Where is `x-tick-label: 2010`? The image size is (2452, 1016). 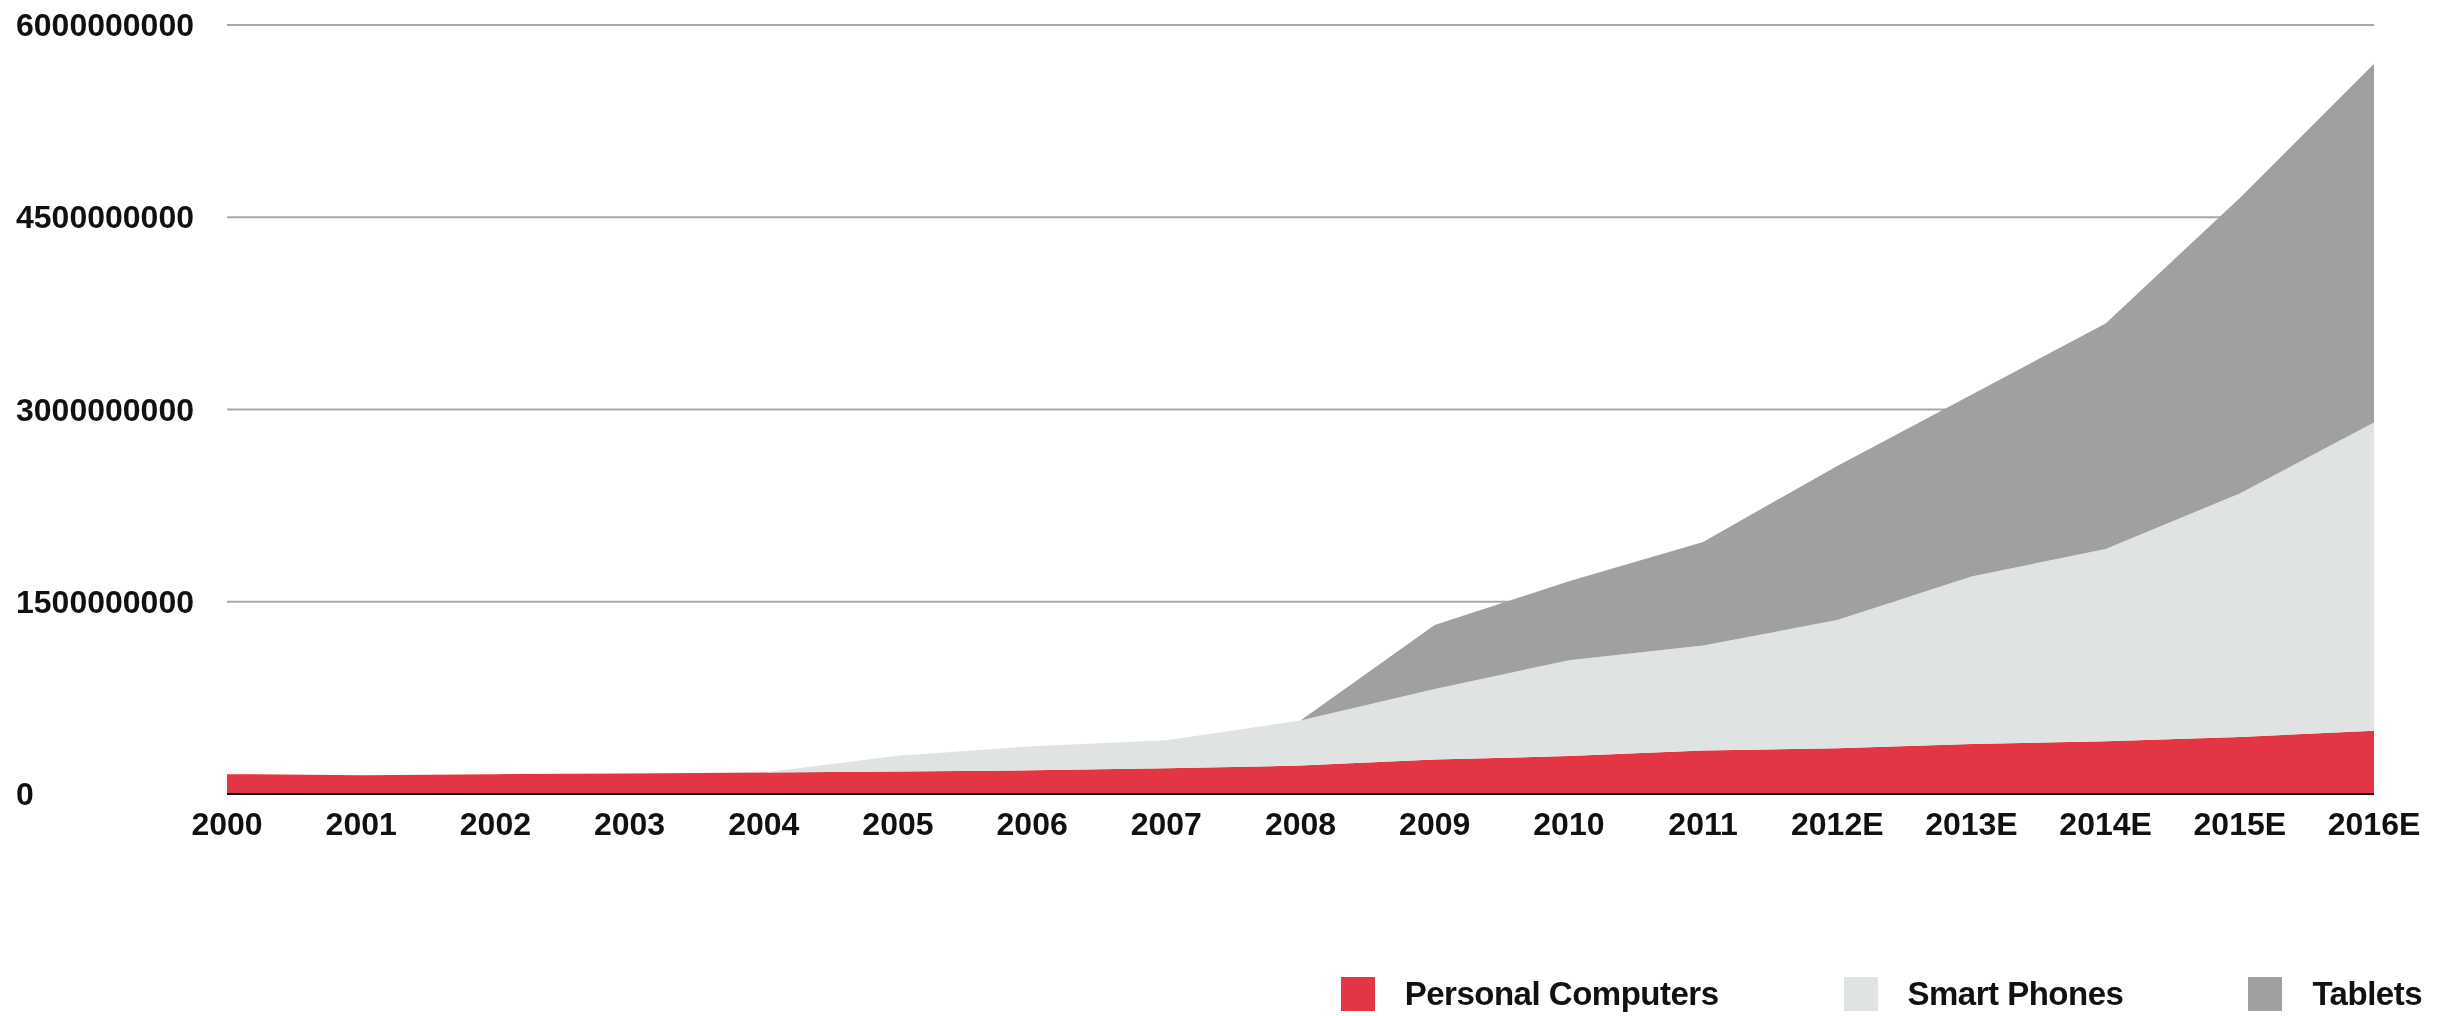
x-tick-label: 2010 is located at coordinates (1569, 824).